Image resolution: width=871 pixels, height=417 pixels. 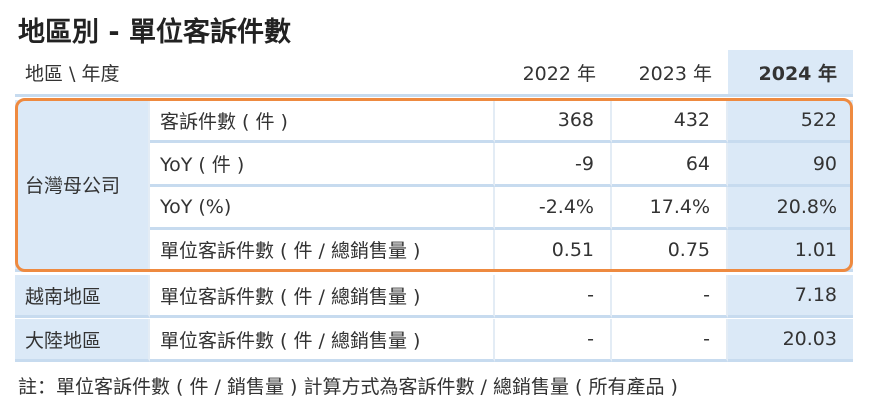 I want to click on row-value: 432, so click(x=670, y=121).